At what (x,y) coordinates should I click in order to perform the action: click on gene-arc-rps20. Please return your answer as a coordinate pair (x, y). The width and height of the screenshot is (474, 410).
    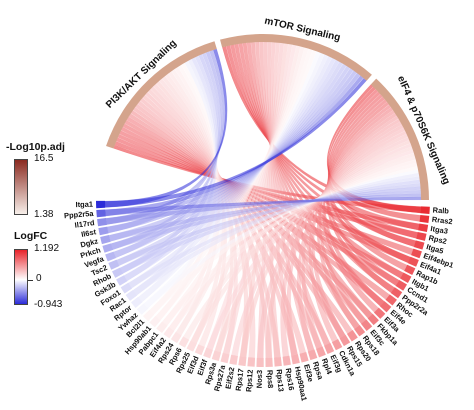
    Looking at the image, I should click on (352, 336).